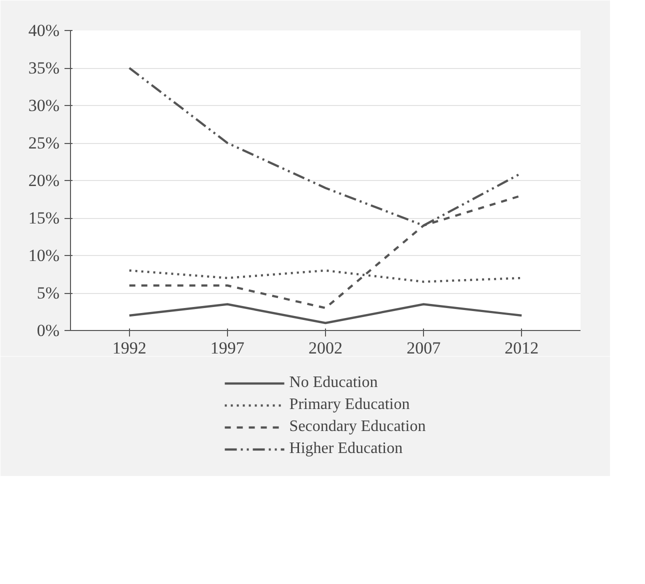 The width and height of the screenshot is (645, 584). Describe the element at coordinates (44, 218) in the screenshot. I see `y-tick-label: 15%` at that location.